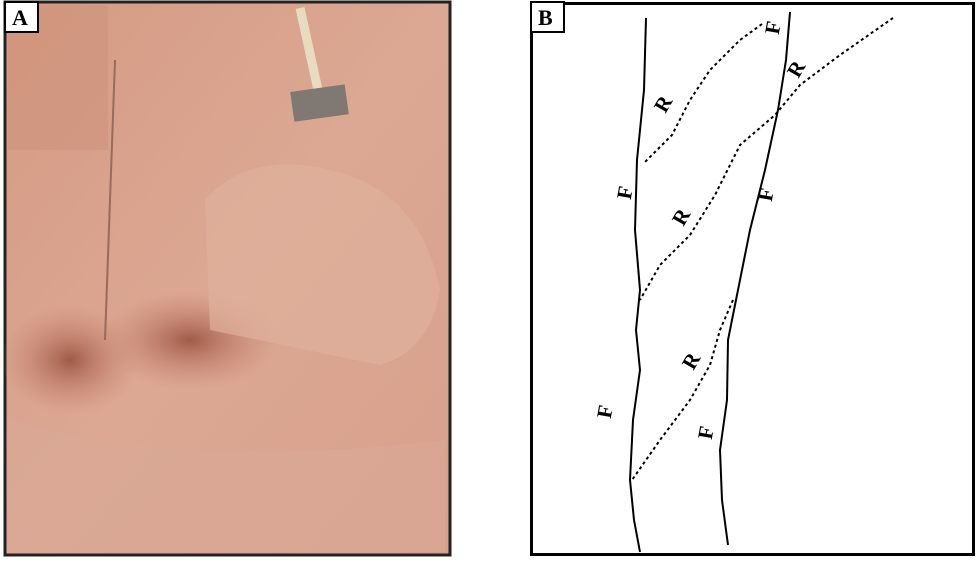  Describe the element at coordinates (309, 49) in the screenshot. I see `hammer-handle` at that location.